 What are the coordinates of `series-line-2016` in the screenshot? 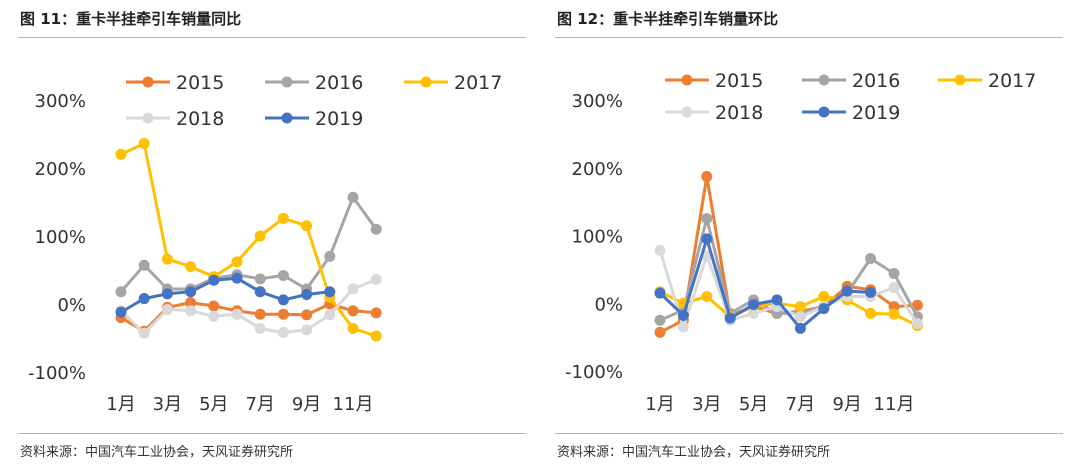 It's located at (248, 244).